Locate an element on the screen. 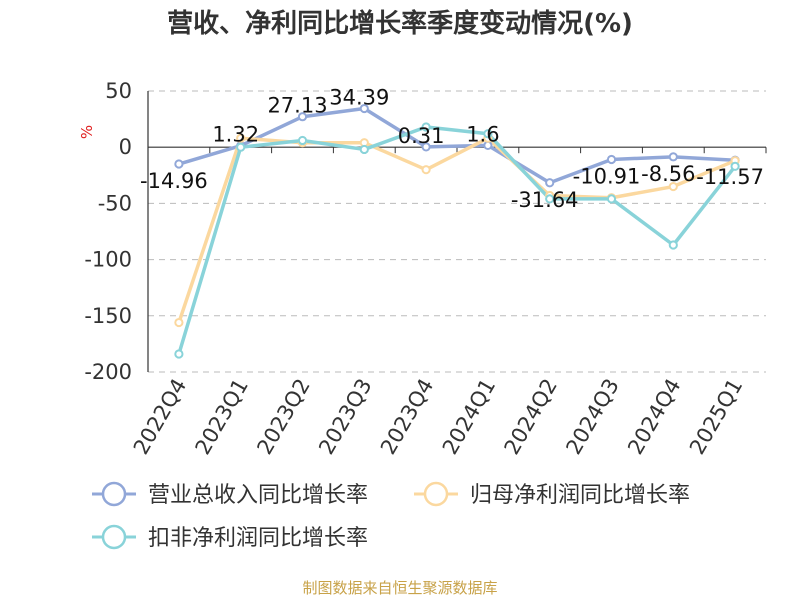  x-tick-label: 2023Q1 is located at coordinates (222, 417).